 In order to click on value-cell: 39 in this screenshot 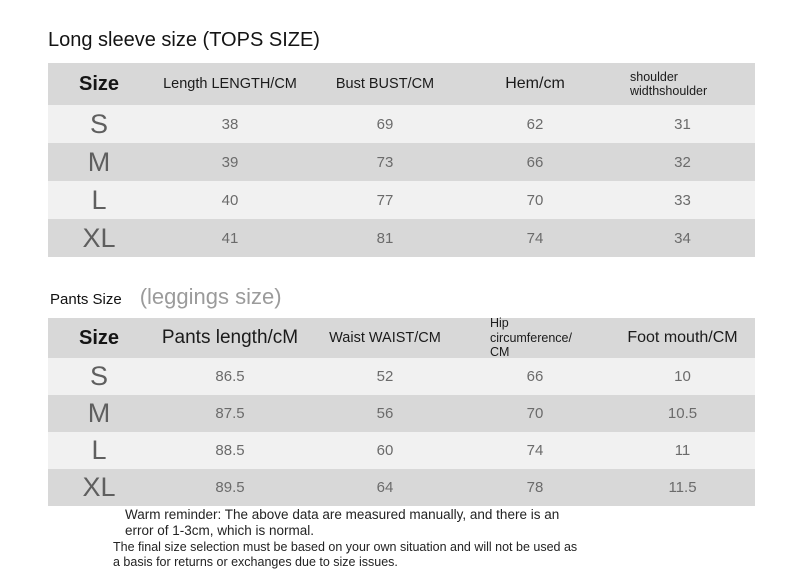, I will do `click(230, 162)`.